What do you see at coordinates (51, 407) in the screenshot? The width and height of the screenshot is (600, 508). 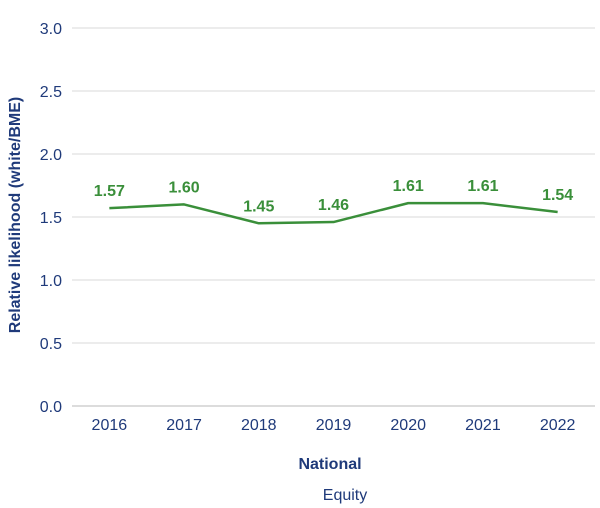 I see `y-tick-label: 0.0` at bounding box center [51, 407].